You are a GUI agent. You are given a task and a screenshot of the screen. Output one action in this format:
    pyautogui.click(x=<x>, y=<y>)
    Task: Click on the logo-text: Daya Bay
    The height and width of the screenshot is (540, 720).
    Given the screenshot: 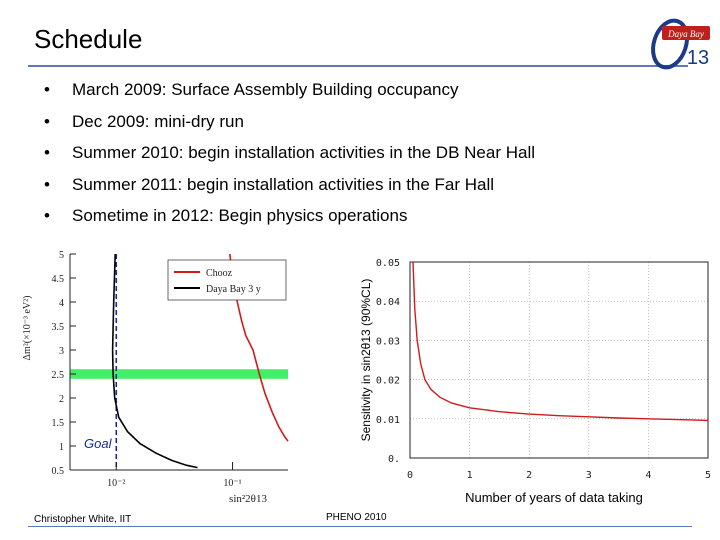 What is the action you would take?
    pyautogui.click(x=685, y=34)
    